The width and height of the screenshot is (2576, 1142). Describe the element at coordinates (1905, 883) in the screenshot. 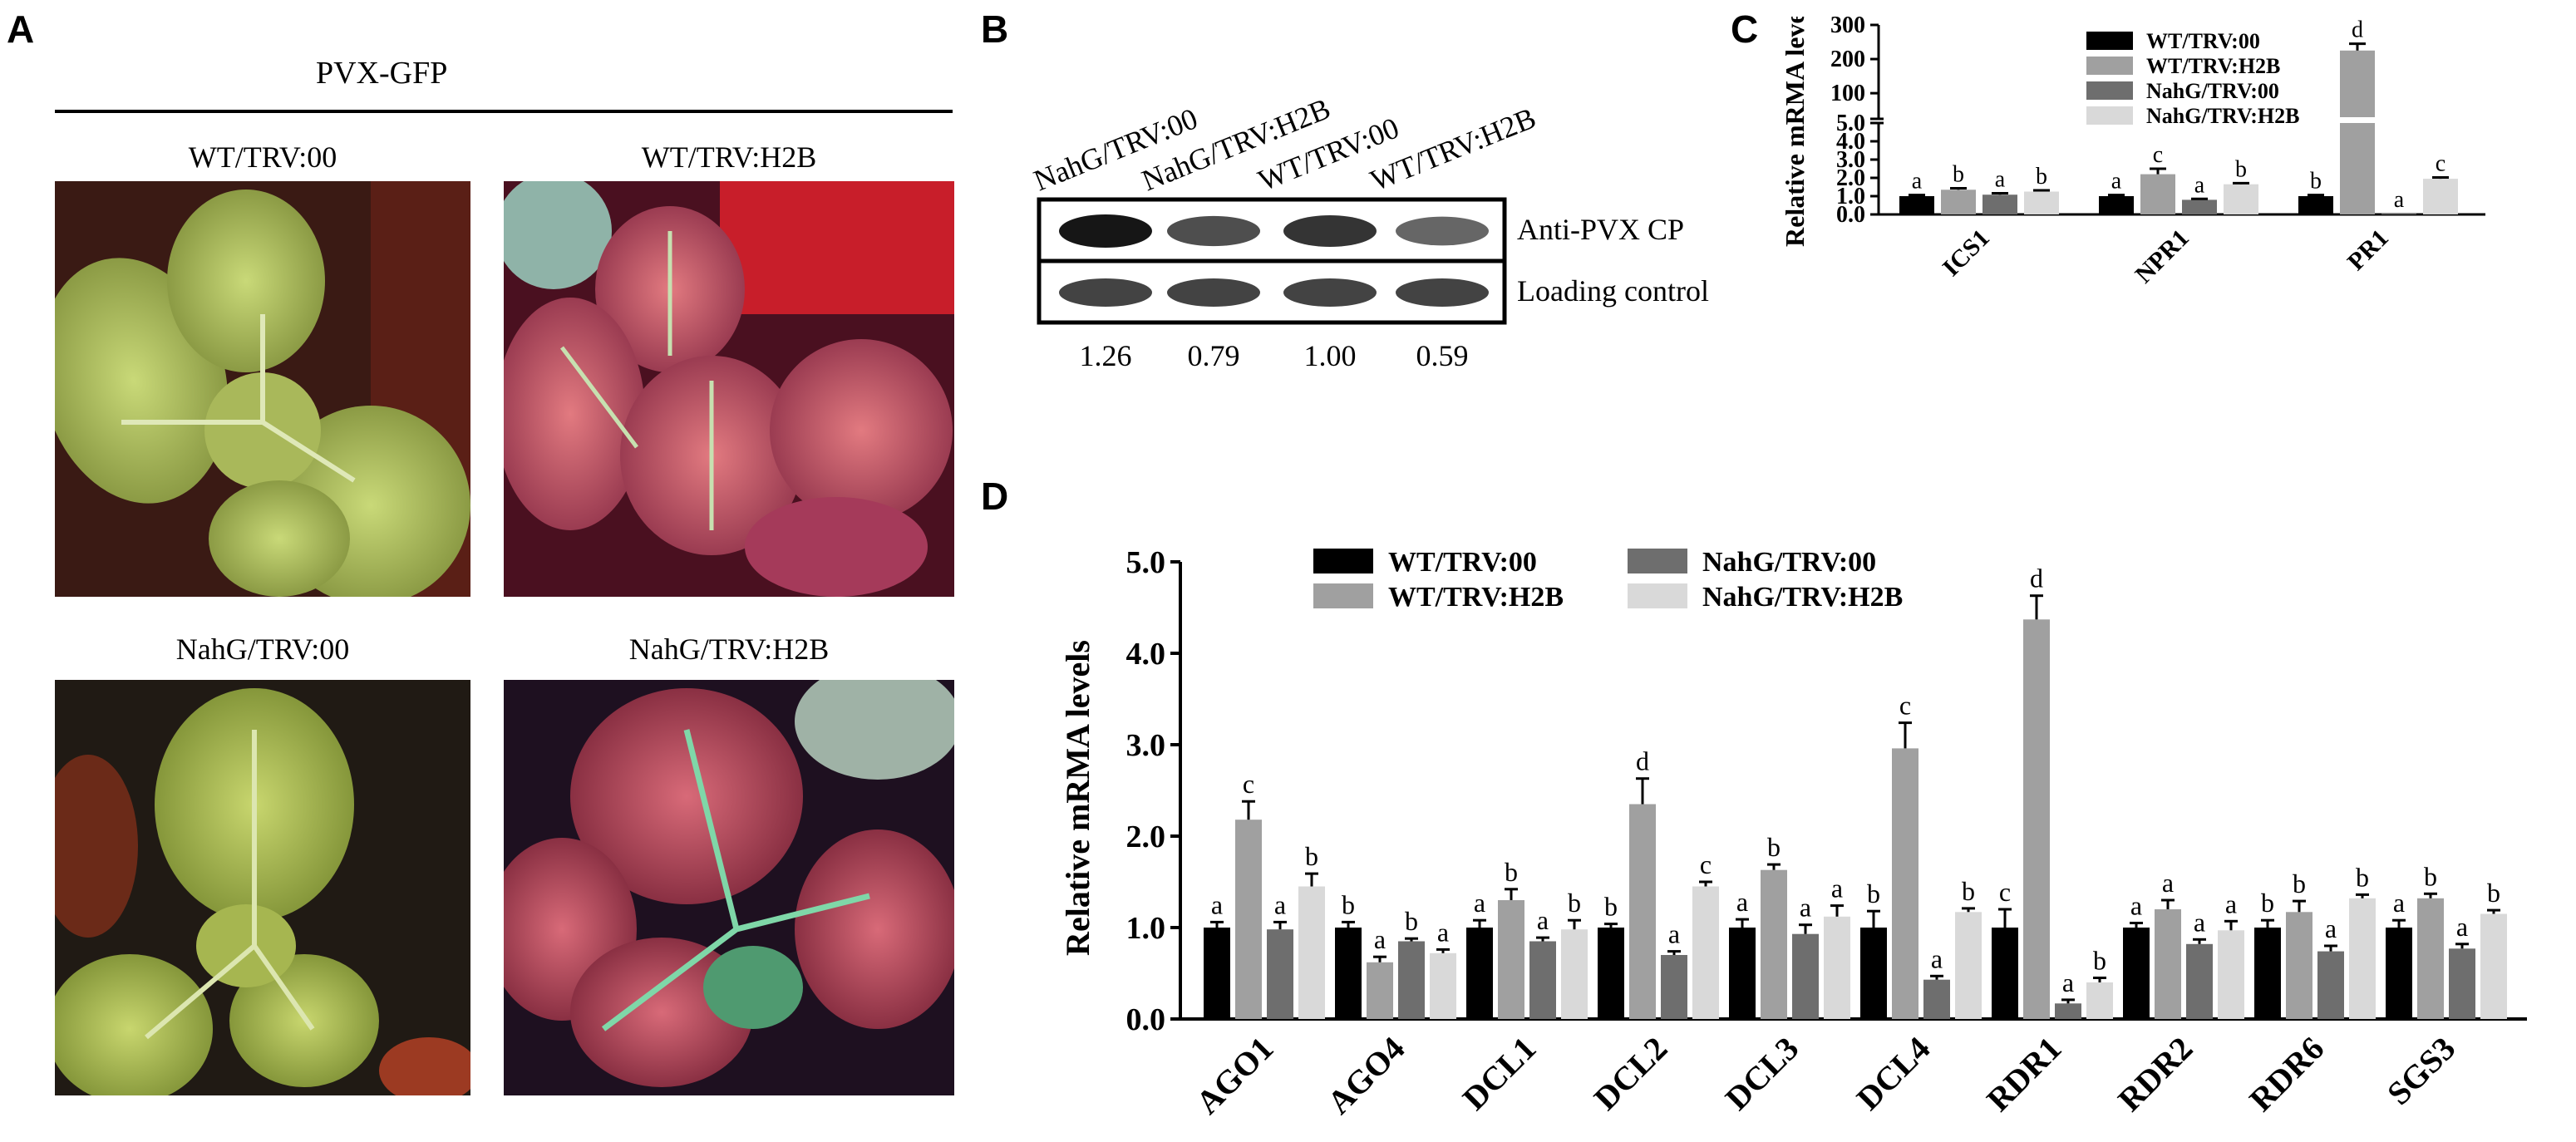

I see `bar-dcl4-wt-trv-h2b` at that location.